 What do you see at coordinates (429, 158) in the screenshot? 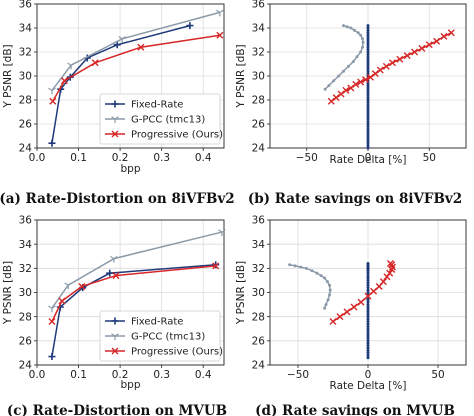
I see `x-tick-label: 50` at bounding box center [429, 158].